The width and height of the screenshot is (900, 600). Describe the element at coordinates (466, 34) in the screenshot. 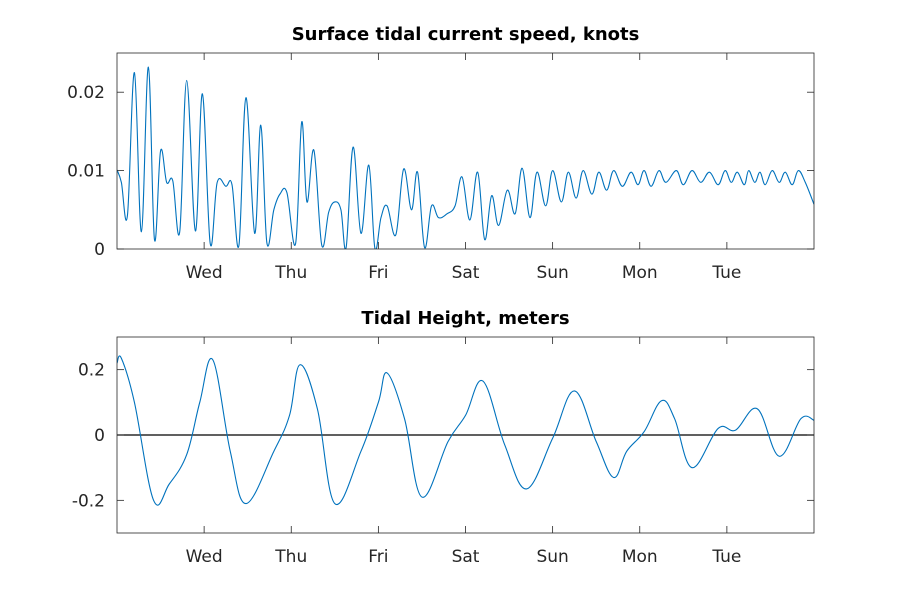

I see `chart-title: Surface tidal current speed, knots` at that location.